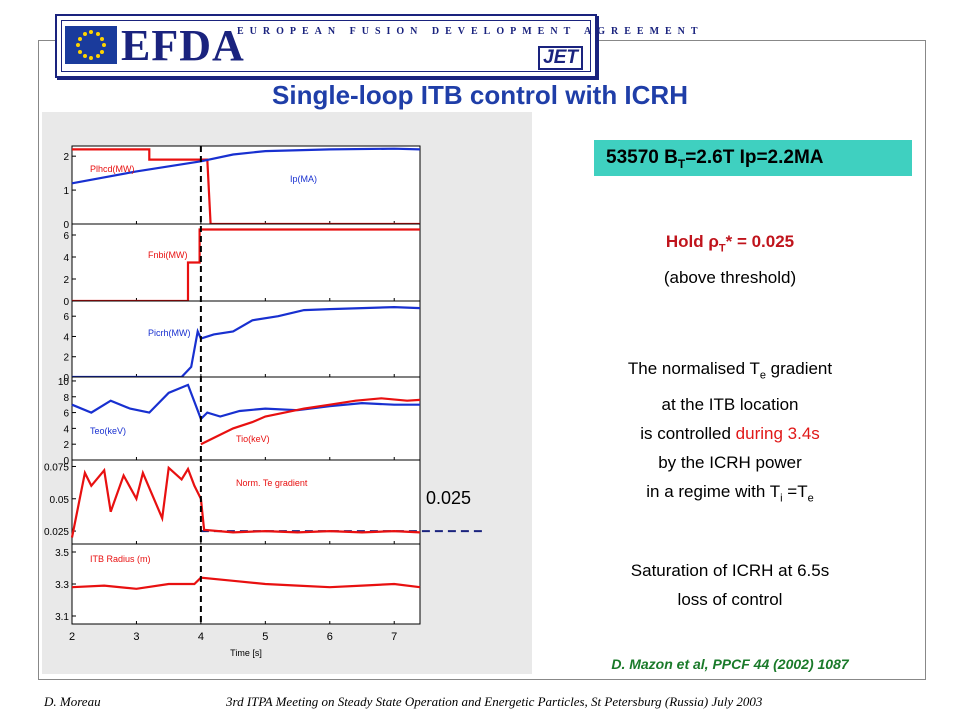 Image resolution: width=960 pixels, height=720 pixels. What do you see at coordinates (72, 637) in the screenshot?
I see `x-tick-label: 2` at bounding box center [72, 637].